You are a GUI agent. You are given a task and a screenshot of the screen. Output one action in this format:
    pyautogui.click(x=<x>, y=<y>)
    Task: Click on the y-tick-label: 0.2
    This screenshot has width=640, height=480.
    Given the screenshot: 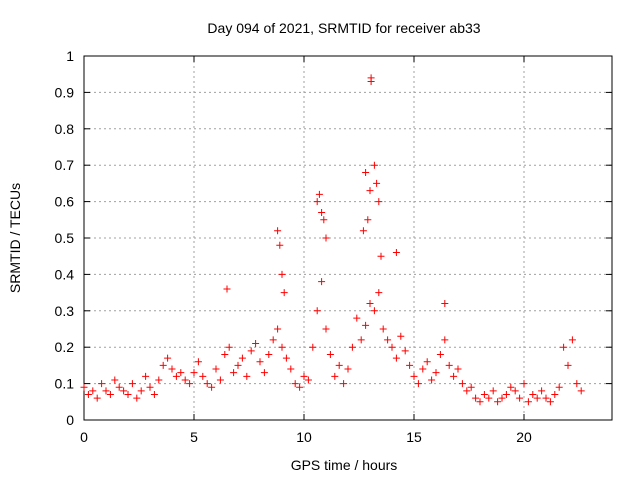 What is the action you would take?
    pyautogui.click(x=65, y=347)
    